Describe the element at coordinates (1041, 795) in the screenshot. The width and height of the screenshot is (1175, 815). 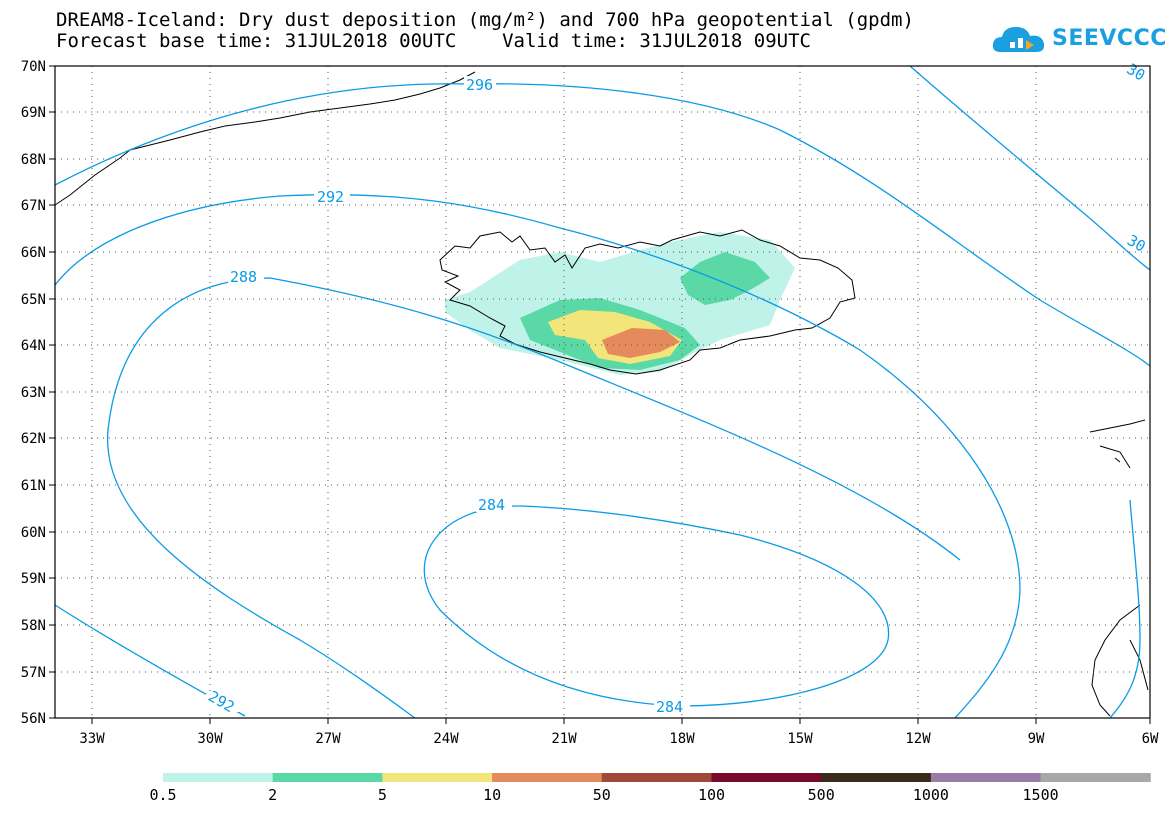
I see `colorbar-label: 1500` at that location.